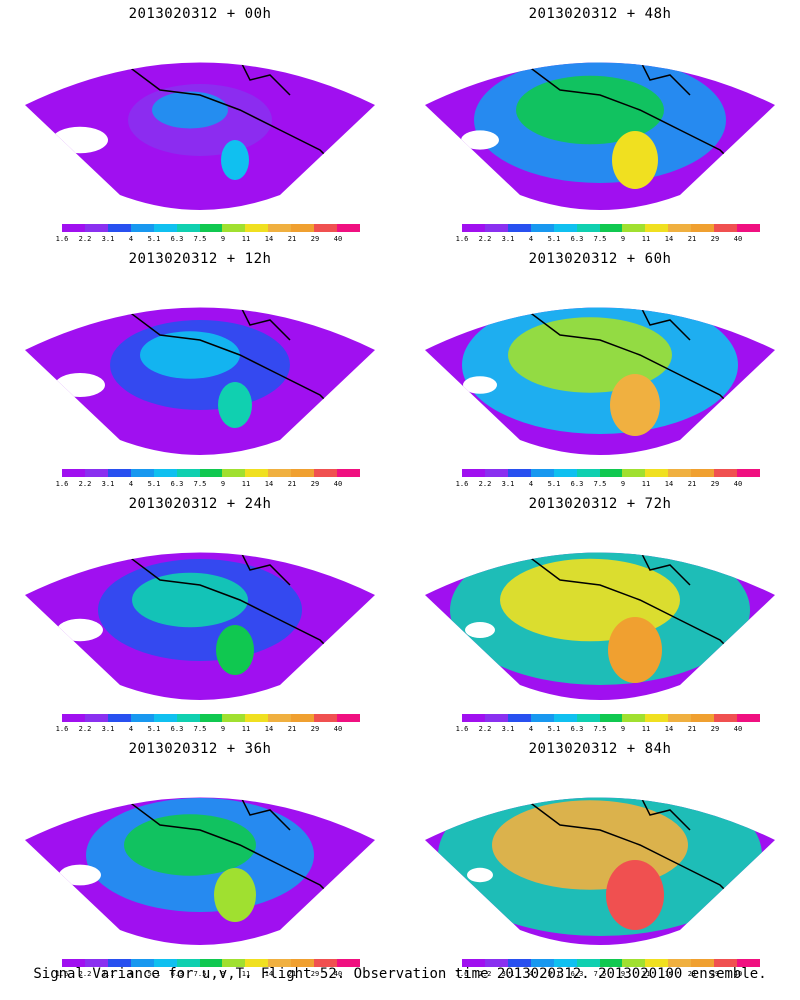 This screenshot has width=800, height=1000. Describe the element at coordinates (200, 749) in the screenshot. I see `panel-title: 2013020312 + 36h` at that location.